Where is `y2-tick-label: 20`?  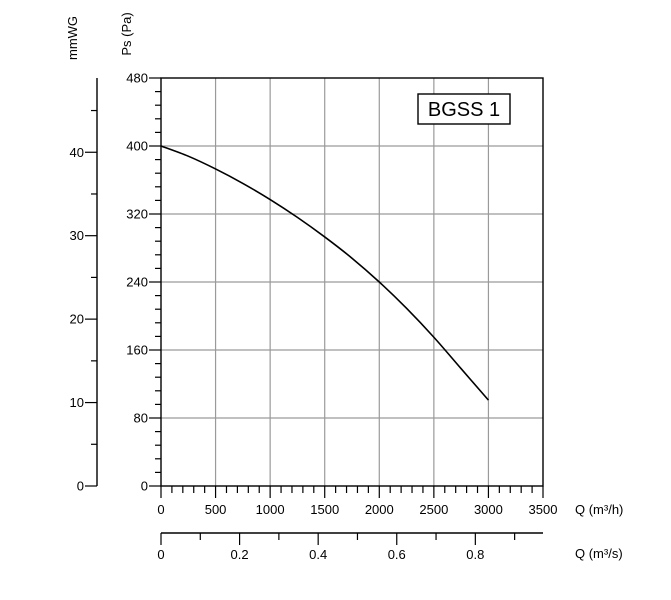
y2-tick-label: 20 is located at coordinates (77, 319).